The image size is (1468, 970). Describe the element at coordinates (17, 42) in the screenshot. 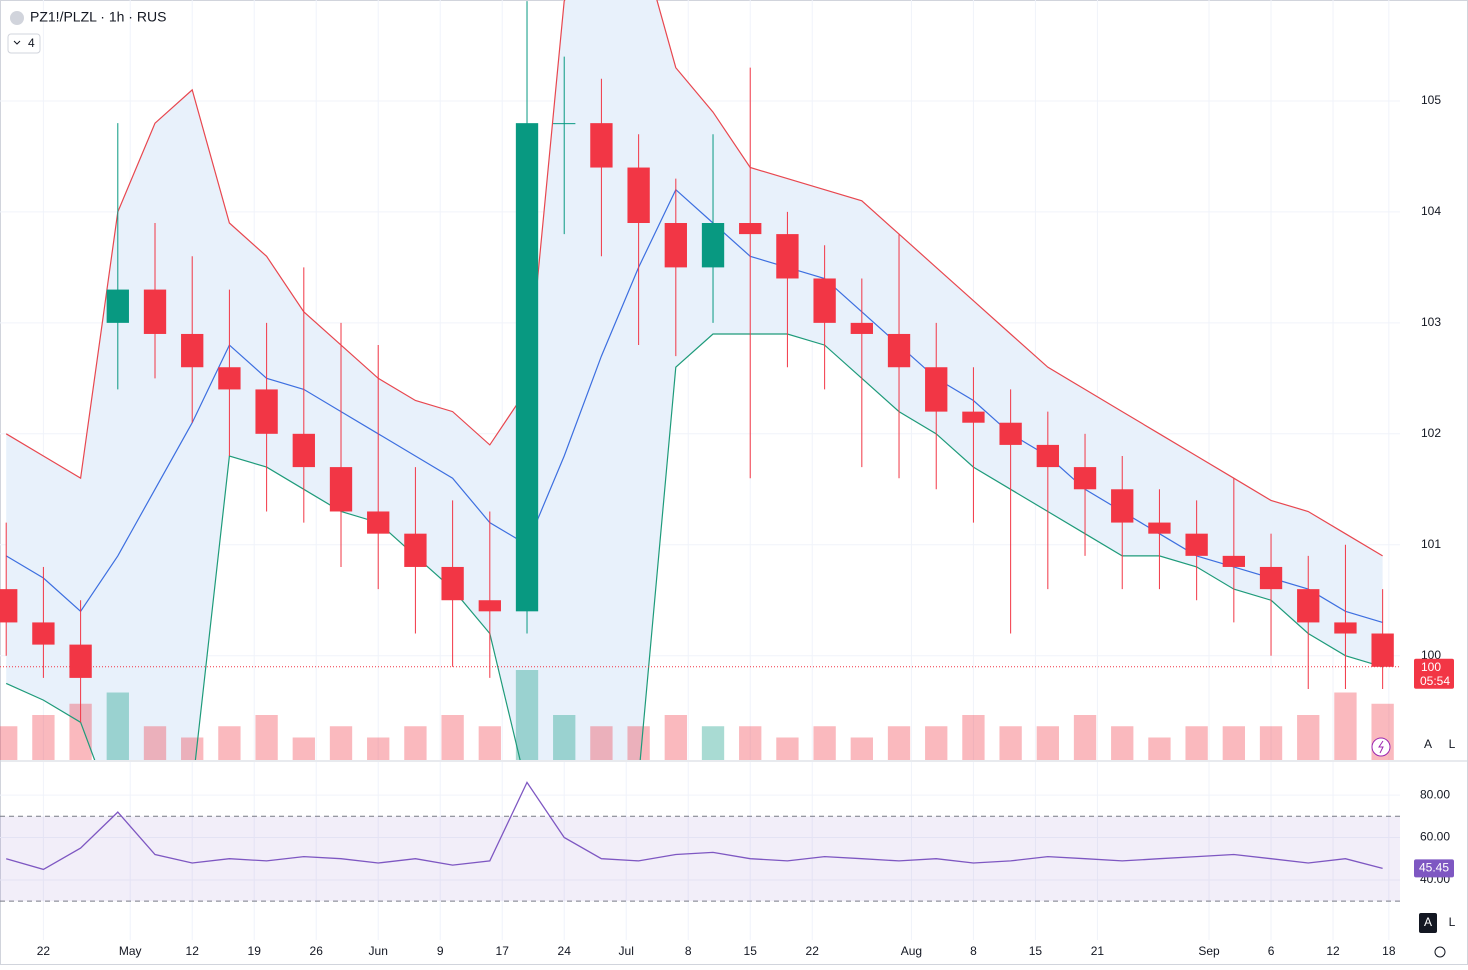

I see `chevron` at that location.